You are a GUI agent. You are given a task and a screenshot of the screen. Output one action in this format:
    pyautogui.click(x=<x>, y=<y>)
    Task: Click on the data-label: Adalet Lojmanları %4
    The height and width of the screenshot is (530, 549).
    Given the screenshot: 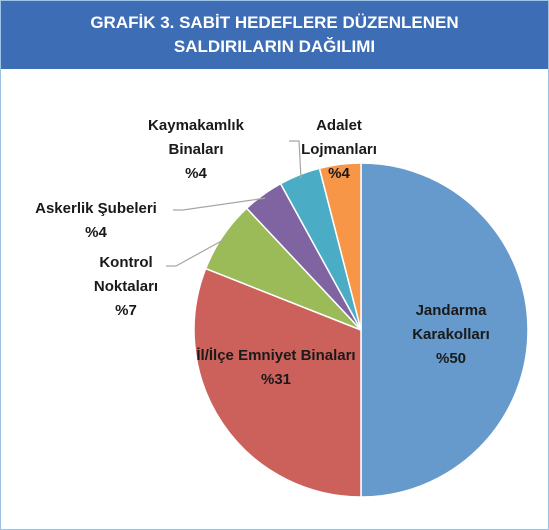 What is the action you would take?
    pyautogui.click(x=339, y=150)
    